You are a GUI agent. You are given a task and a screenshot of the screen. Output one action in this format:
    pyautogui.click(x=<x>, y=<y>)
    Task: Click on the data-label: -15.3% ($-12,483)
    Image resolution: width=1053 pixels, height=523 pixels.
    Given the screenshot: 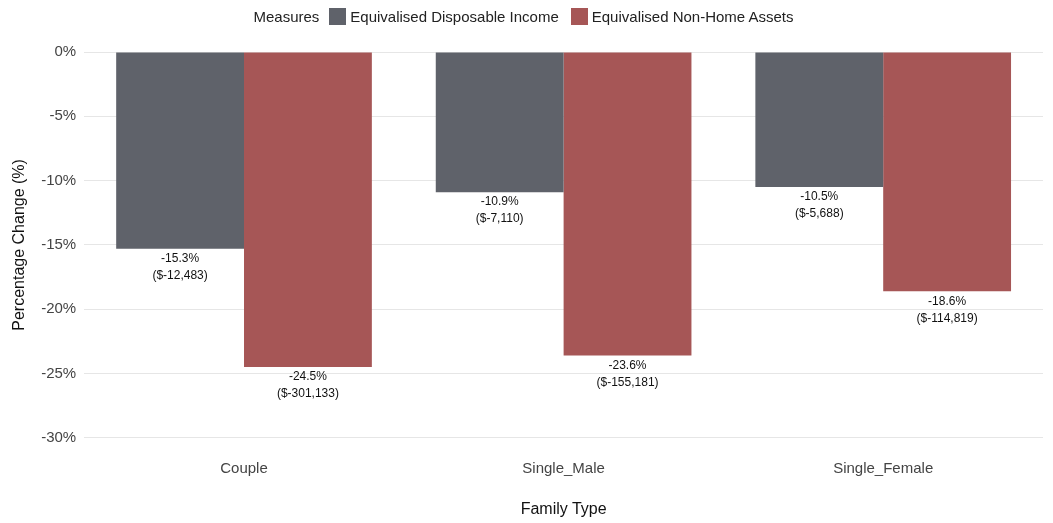 What is the action you would take?
    pyautogui.click(x=180, y=267)
    